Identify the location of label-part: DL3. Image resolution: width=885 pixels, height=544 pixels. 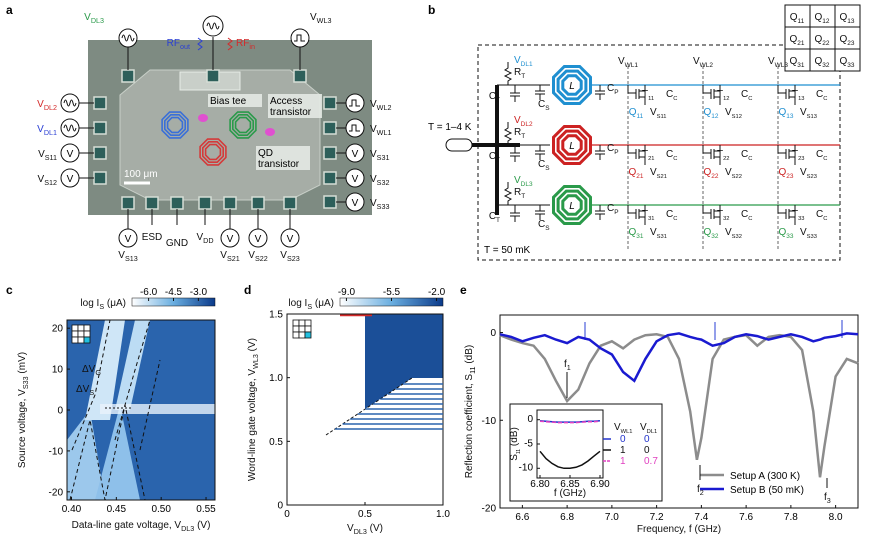
(360, 531).